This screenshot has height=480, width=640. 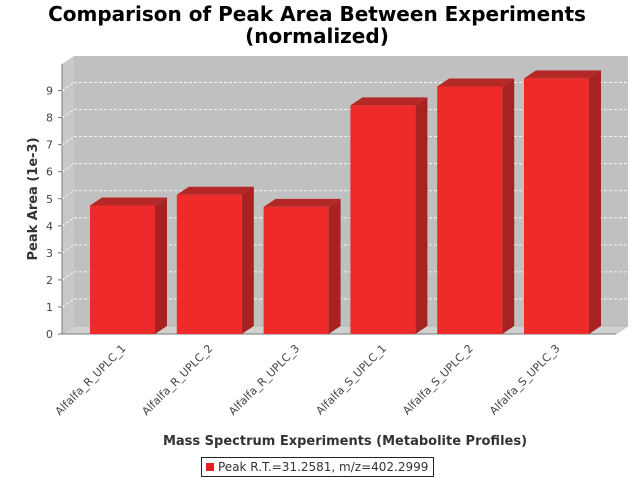 I want to click on y-axis-label: Peak Area (1e-3), so click(x=33, y=198).